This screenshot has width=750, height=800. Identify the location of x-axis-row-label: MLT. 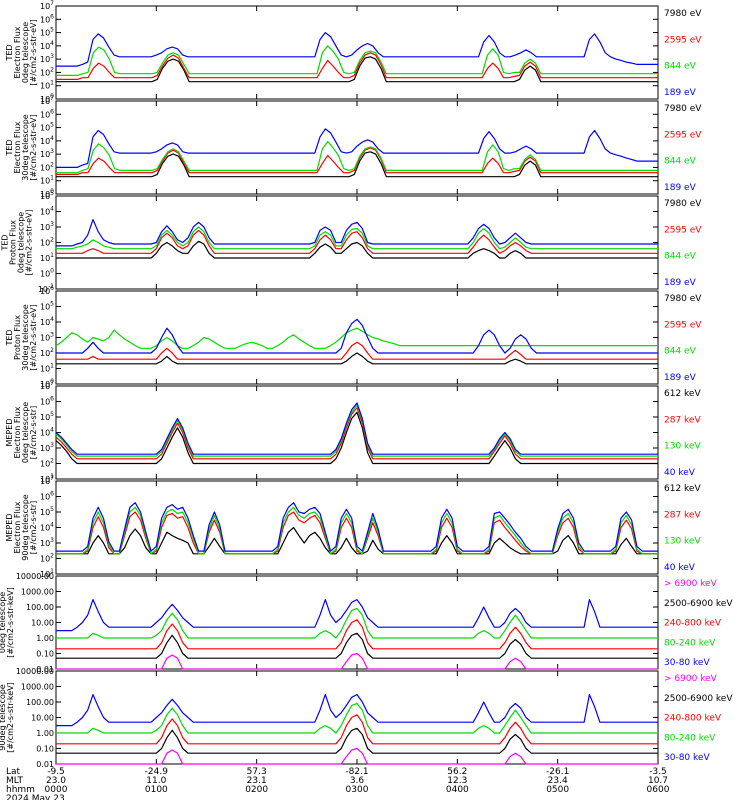
(15, 781).